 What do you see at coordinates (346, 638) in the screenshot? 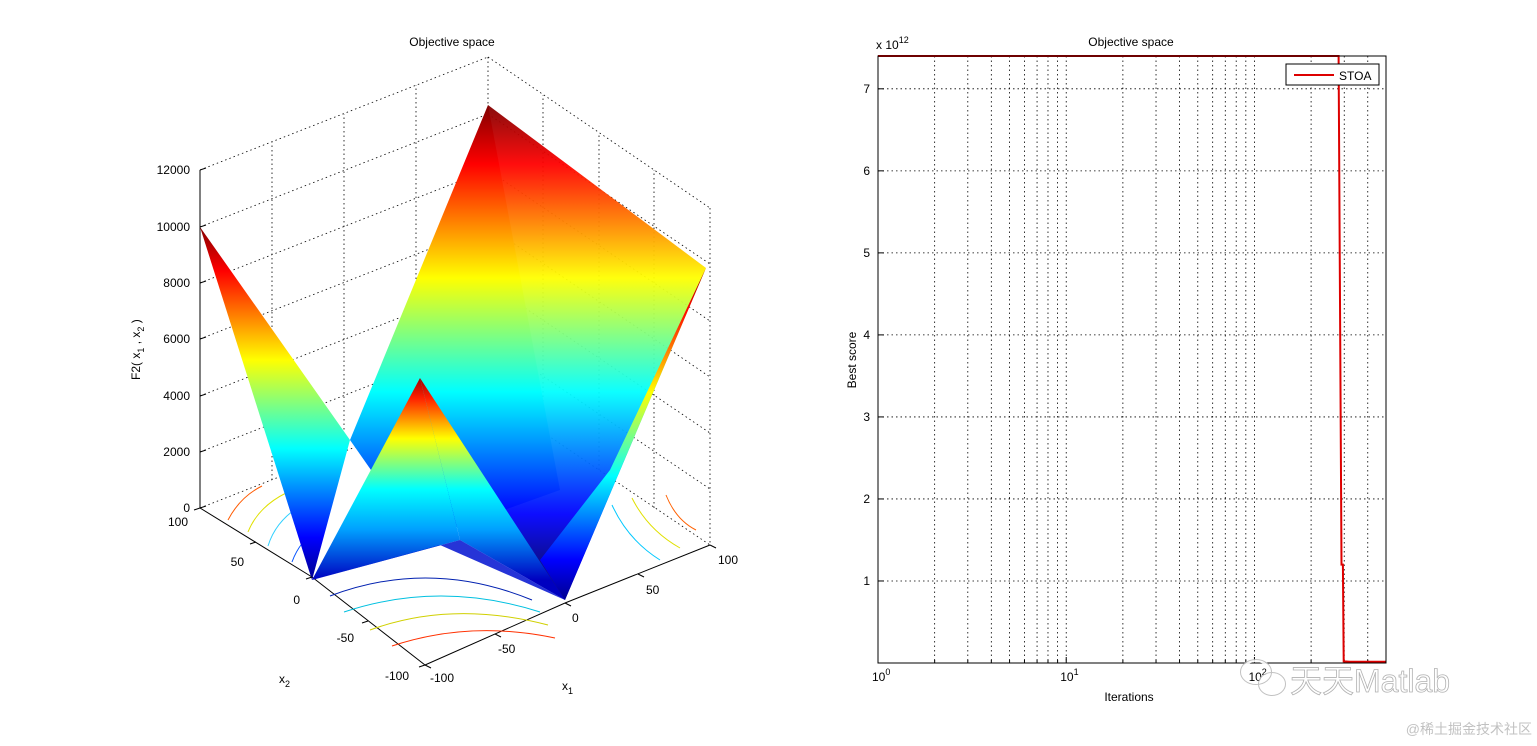
I see `x2-tick-label: -50` at bounding box center [346, 638].